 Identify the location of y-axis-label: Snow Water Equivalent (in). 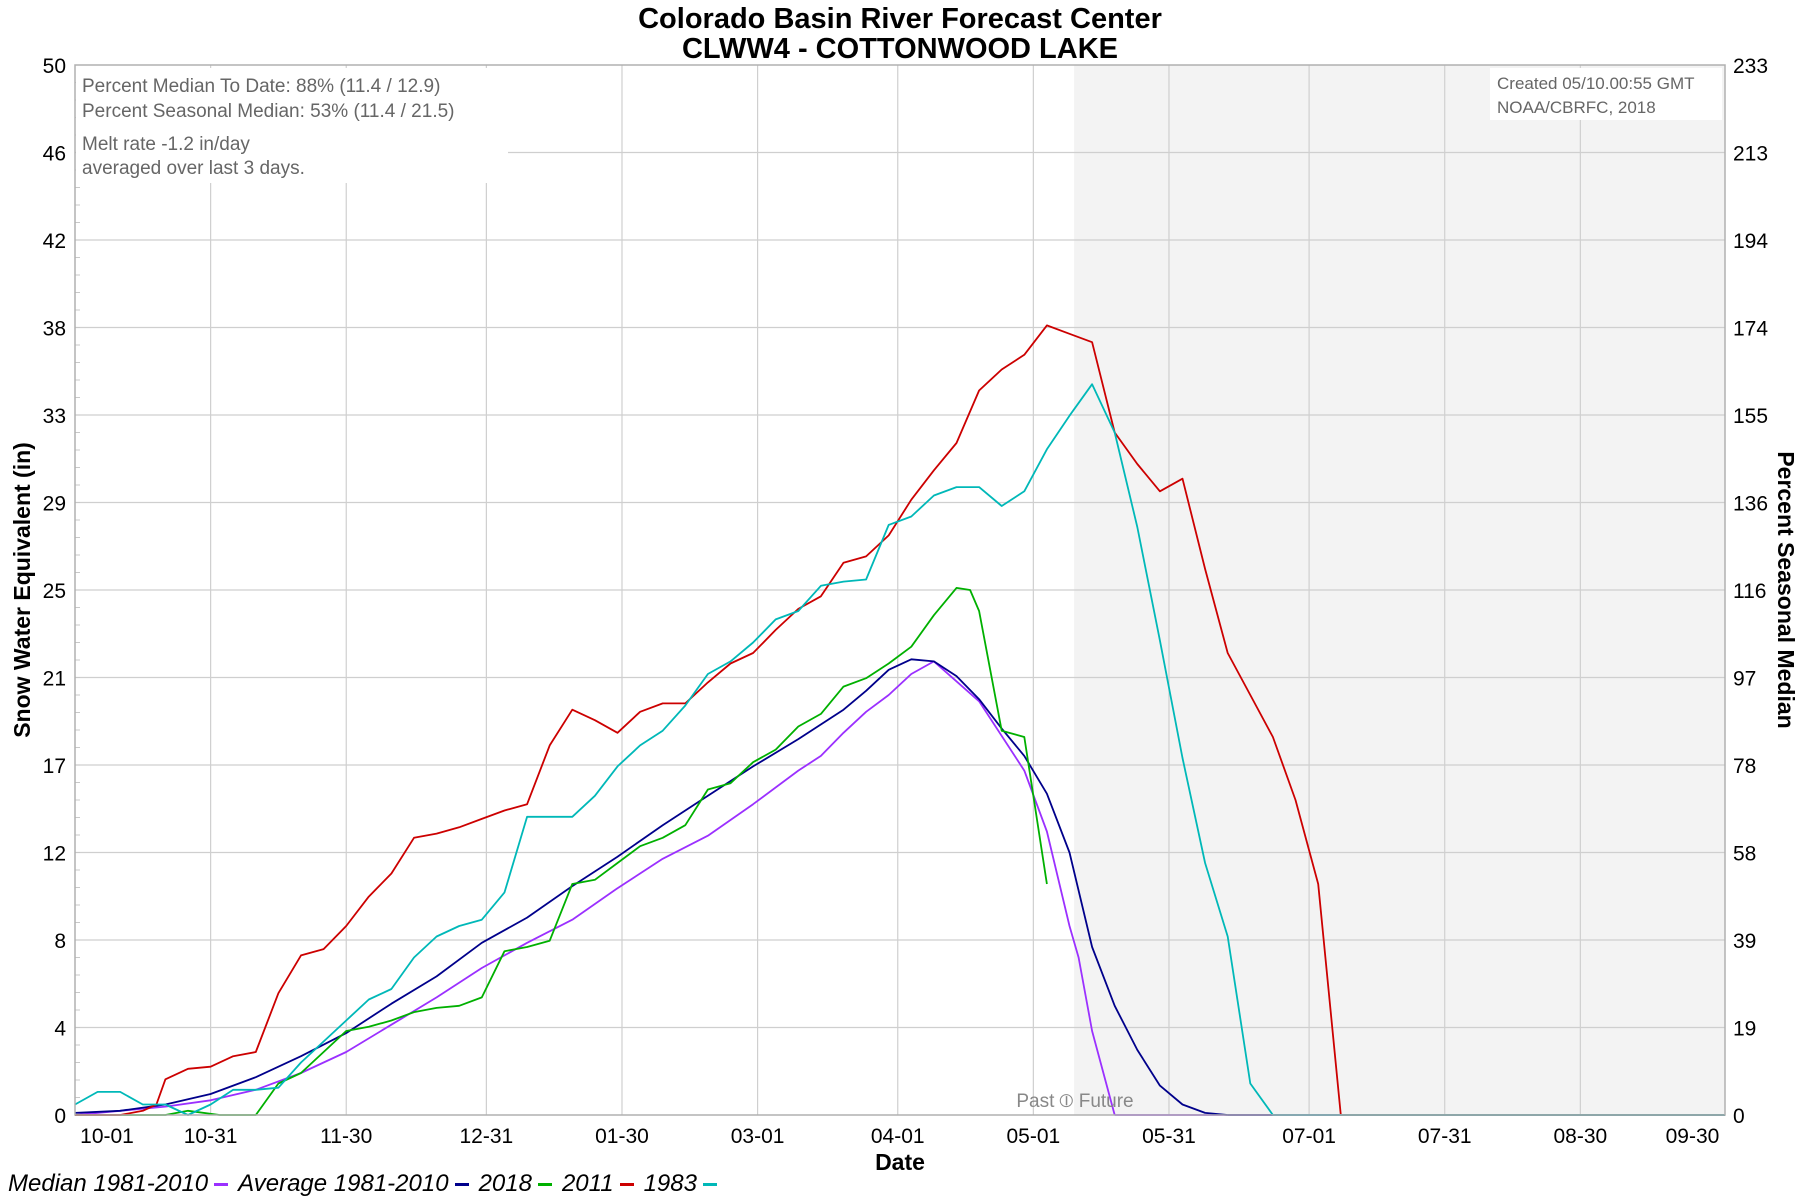
(22, 590).